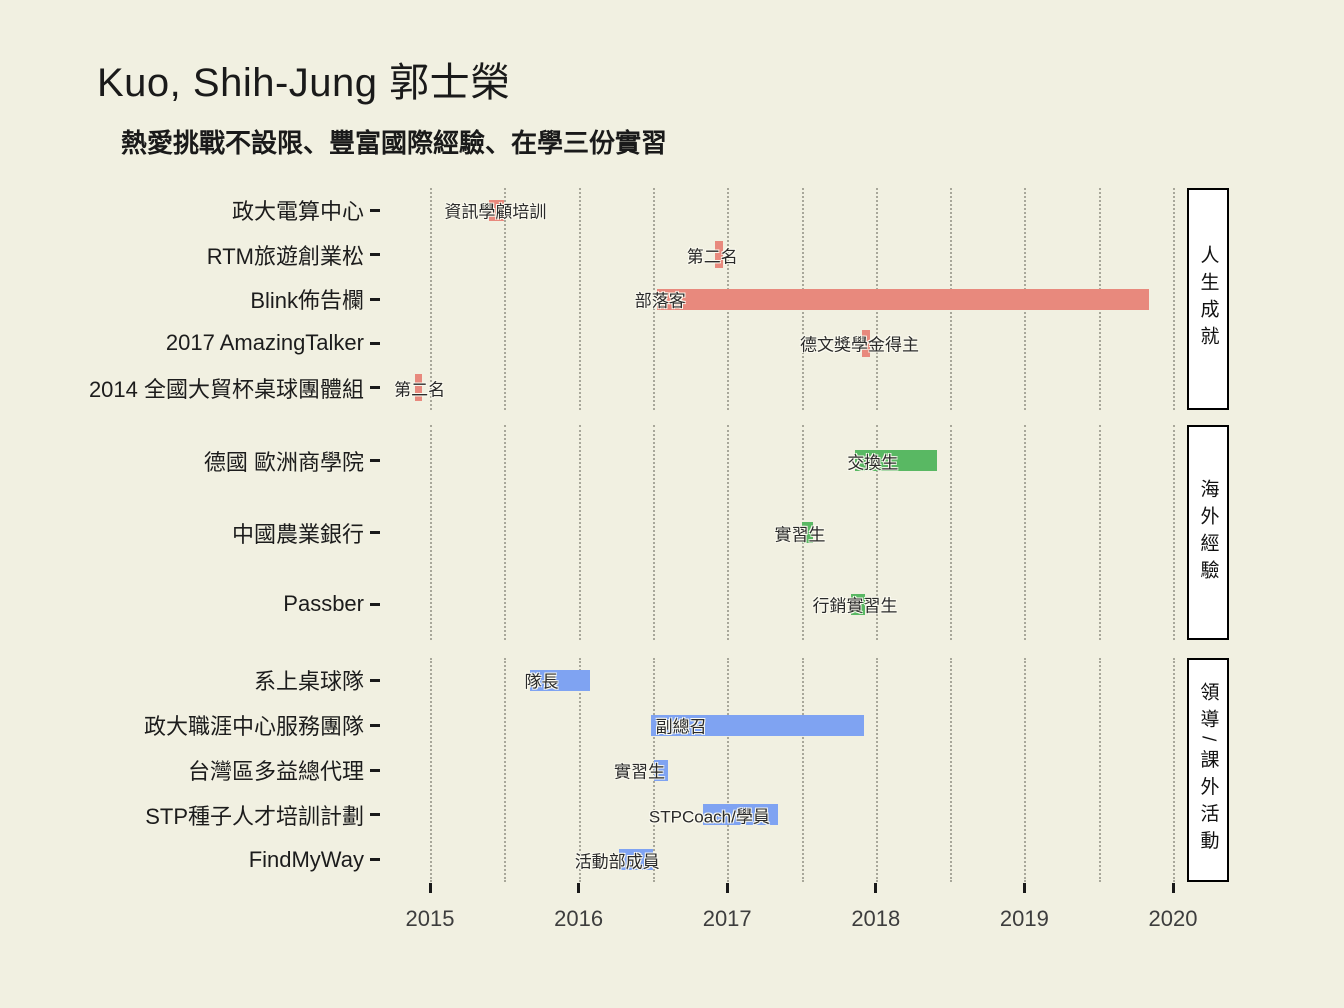  Describe the element at coordinates (308, 682) in the screenshot. I see `row-label: 系上桌球隊` at that location.